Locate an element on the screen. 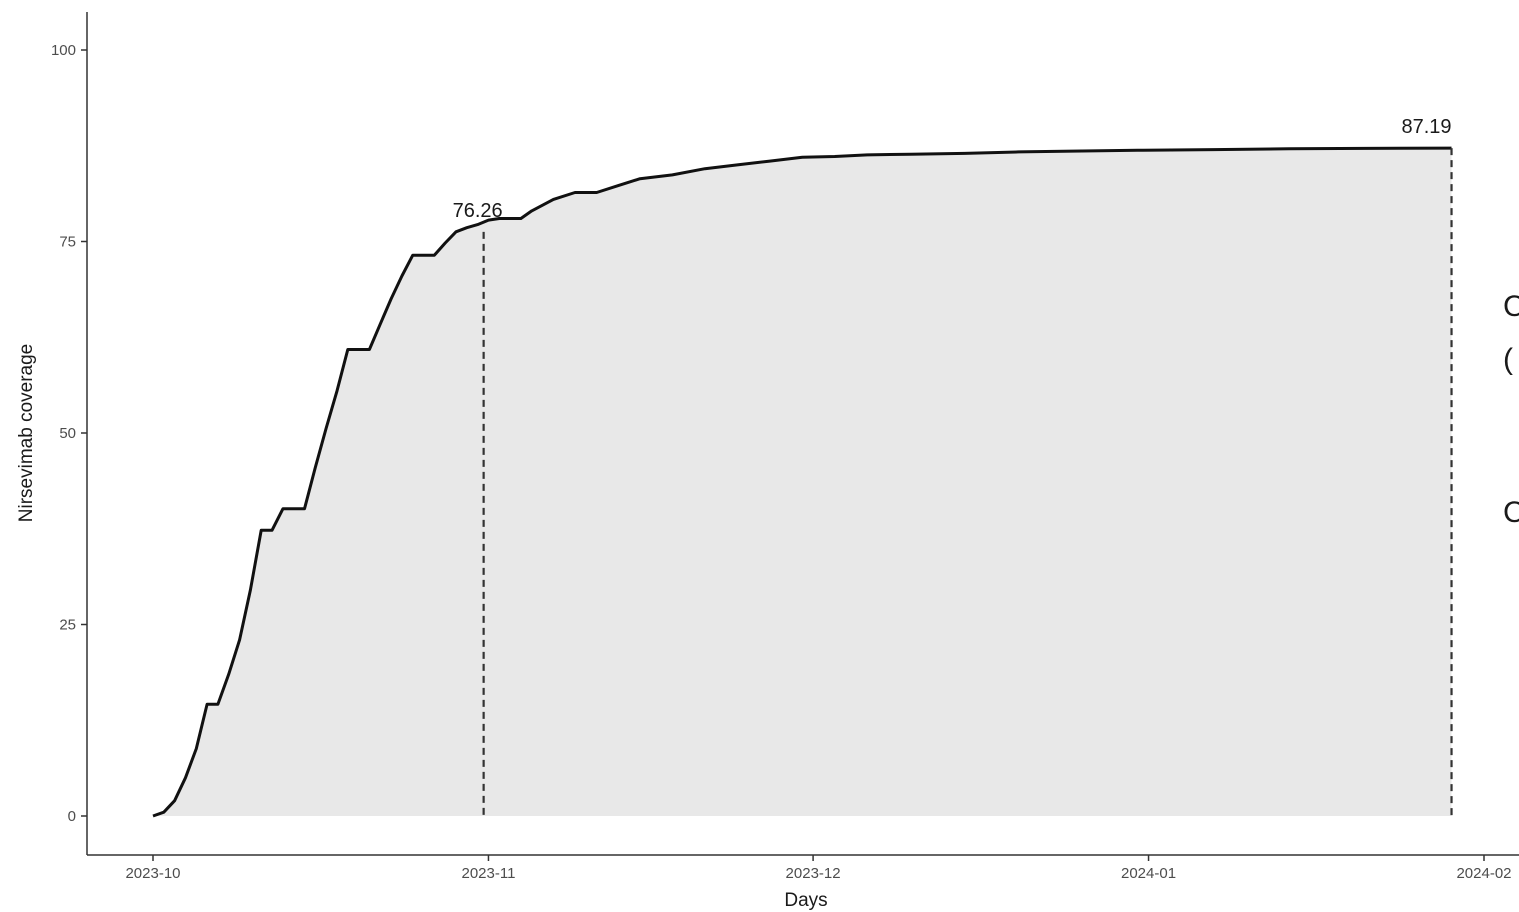  y-axis-ticks: 0 25 50 75 100 is located at coordinates (69, 433).